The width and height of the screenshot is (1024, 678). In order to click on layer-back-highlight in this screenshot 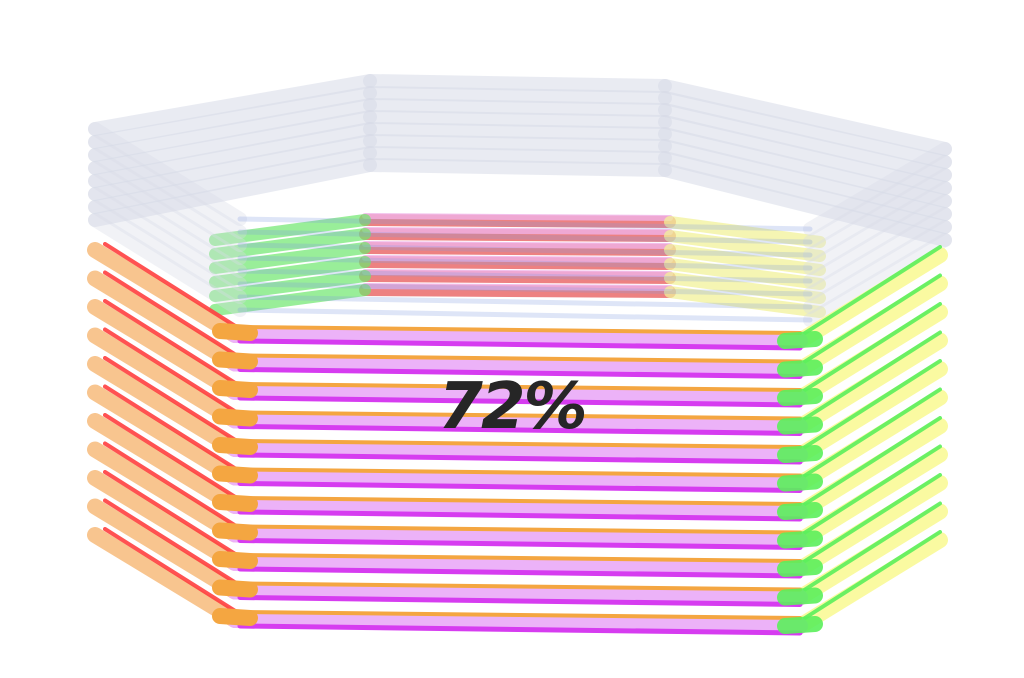, I will do `click(517, 287)`.